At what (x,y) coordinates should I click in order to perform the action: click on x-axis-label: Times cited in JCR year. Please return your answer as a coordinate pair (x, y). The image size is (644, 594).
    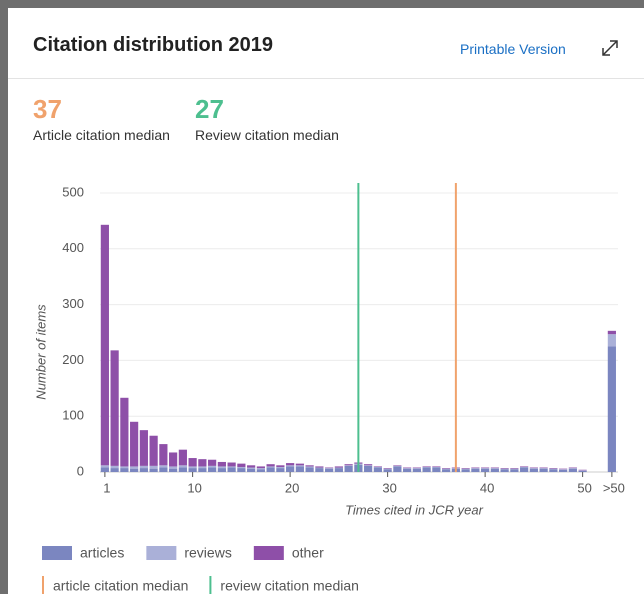
    Looking at the image, I should click on (414, 509).